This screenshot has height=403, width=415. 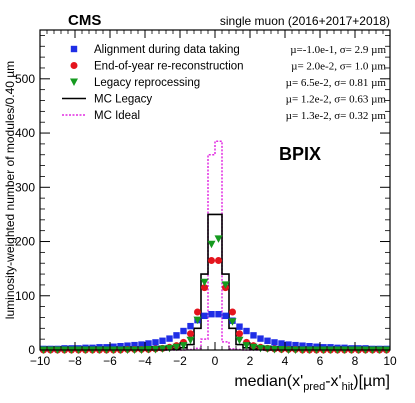 I want to click on legend-label-legacy-reproc: Legacy reprocessing, so click(x=147, y=83).